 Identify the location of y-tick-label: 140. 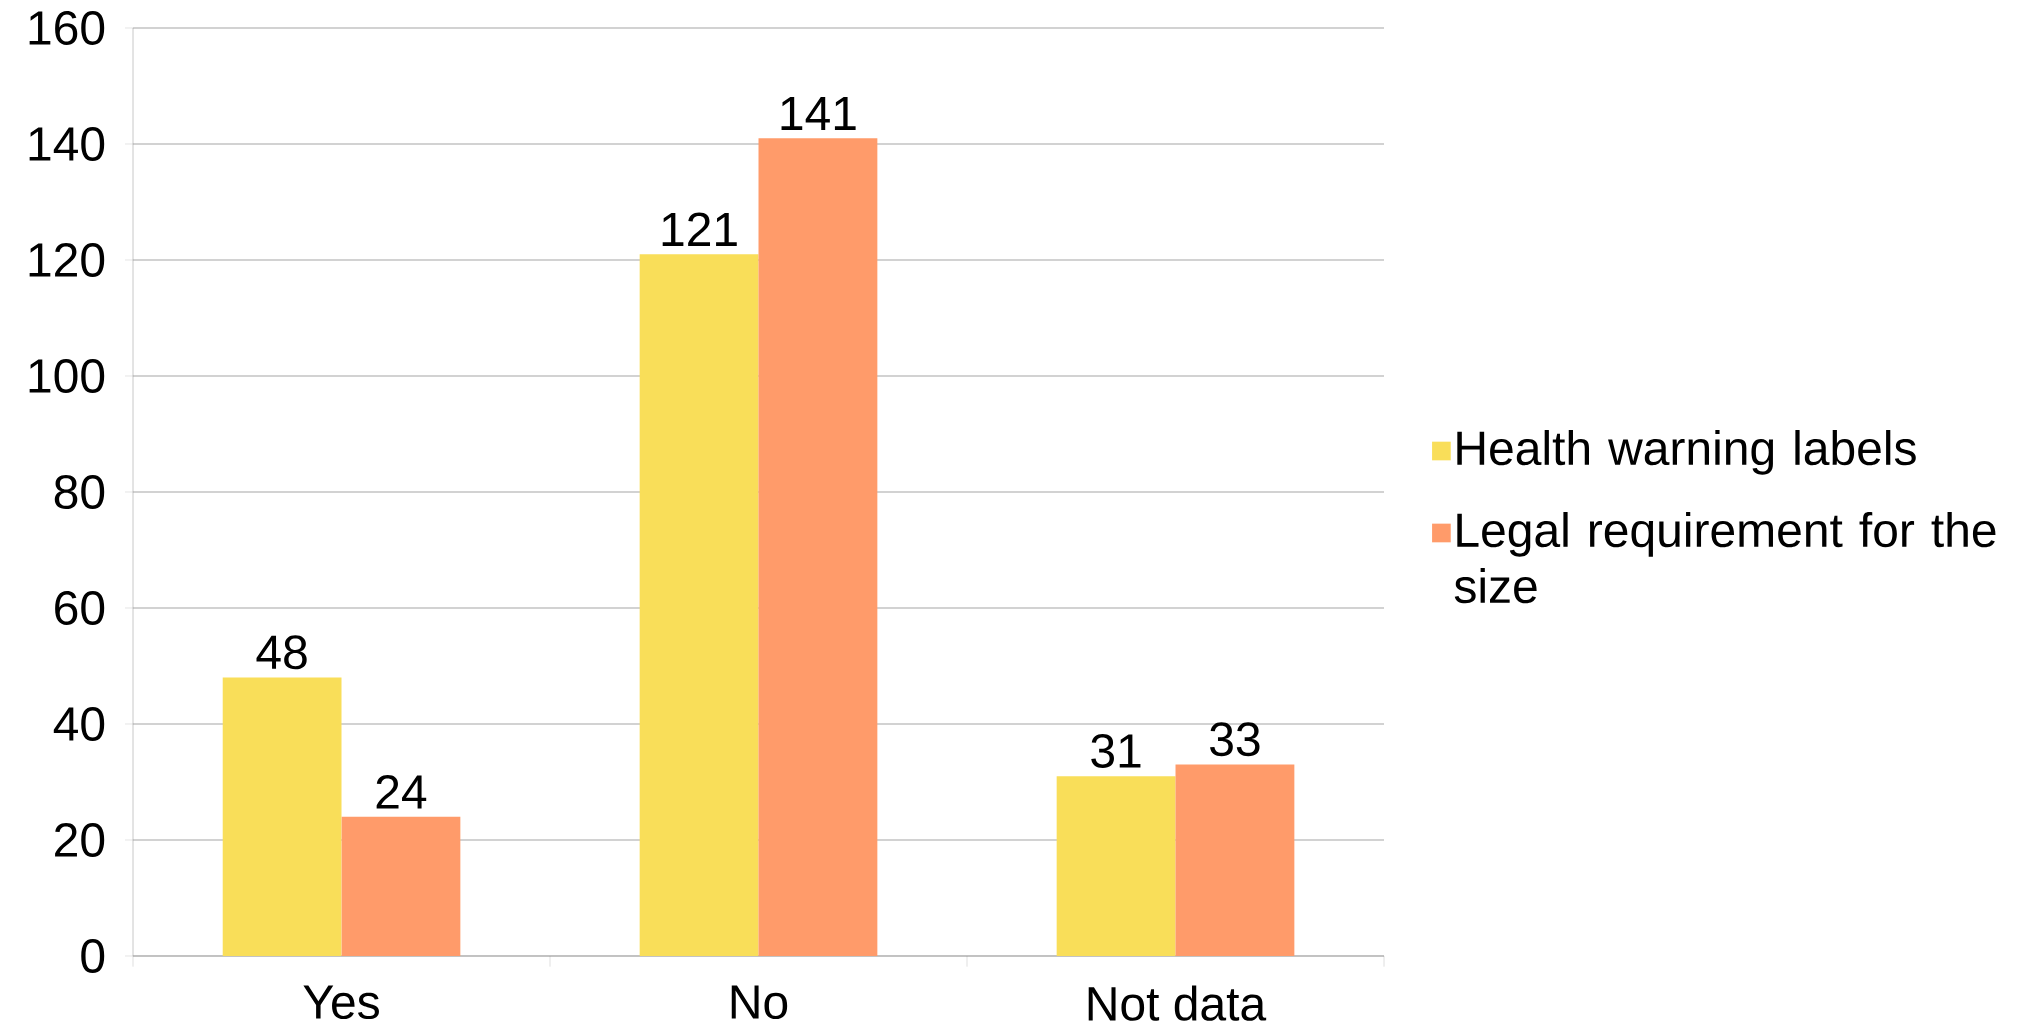
(67, 144).